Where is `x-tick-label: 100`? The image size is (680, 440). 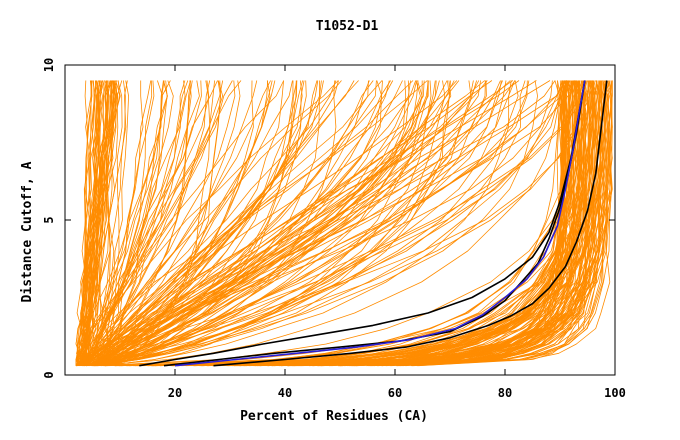
x-tick-label: 100 is located at coordinates (615, 393).